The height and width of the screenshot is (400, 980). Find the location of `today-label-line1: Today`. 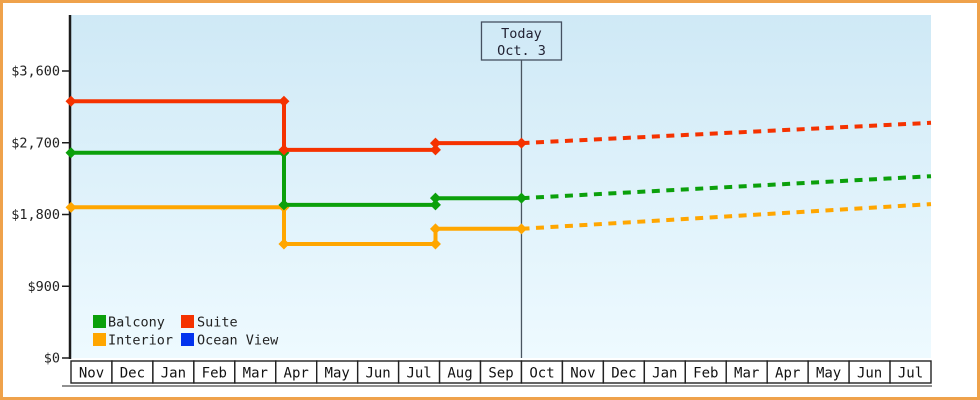

today-label-line1: Today is located at coordinates (521, 34).